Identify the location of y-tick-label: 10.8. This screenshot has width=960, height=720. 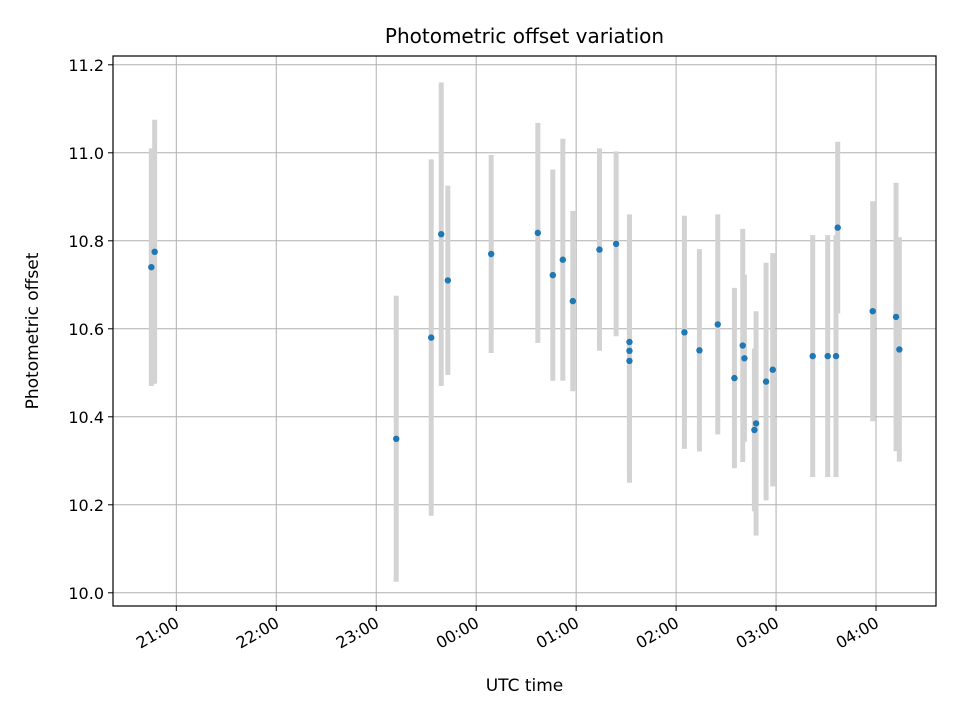
(86, 241).